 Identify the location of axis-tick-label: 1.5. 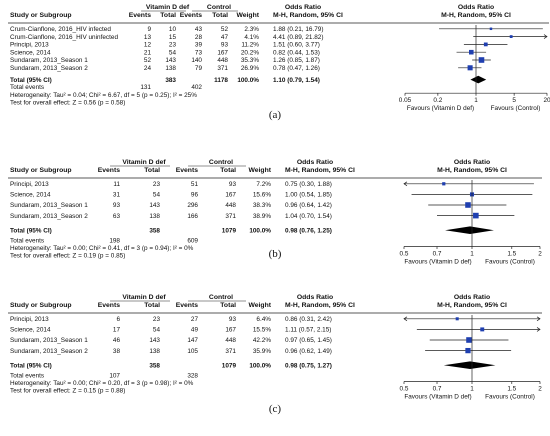
(511, 388).